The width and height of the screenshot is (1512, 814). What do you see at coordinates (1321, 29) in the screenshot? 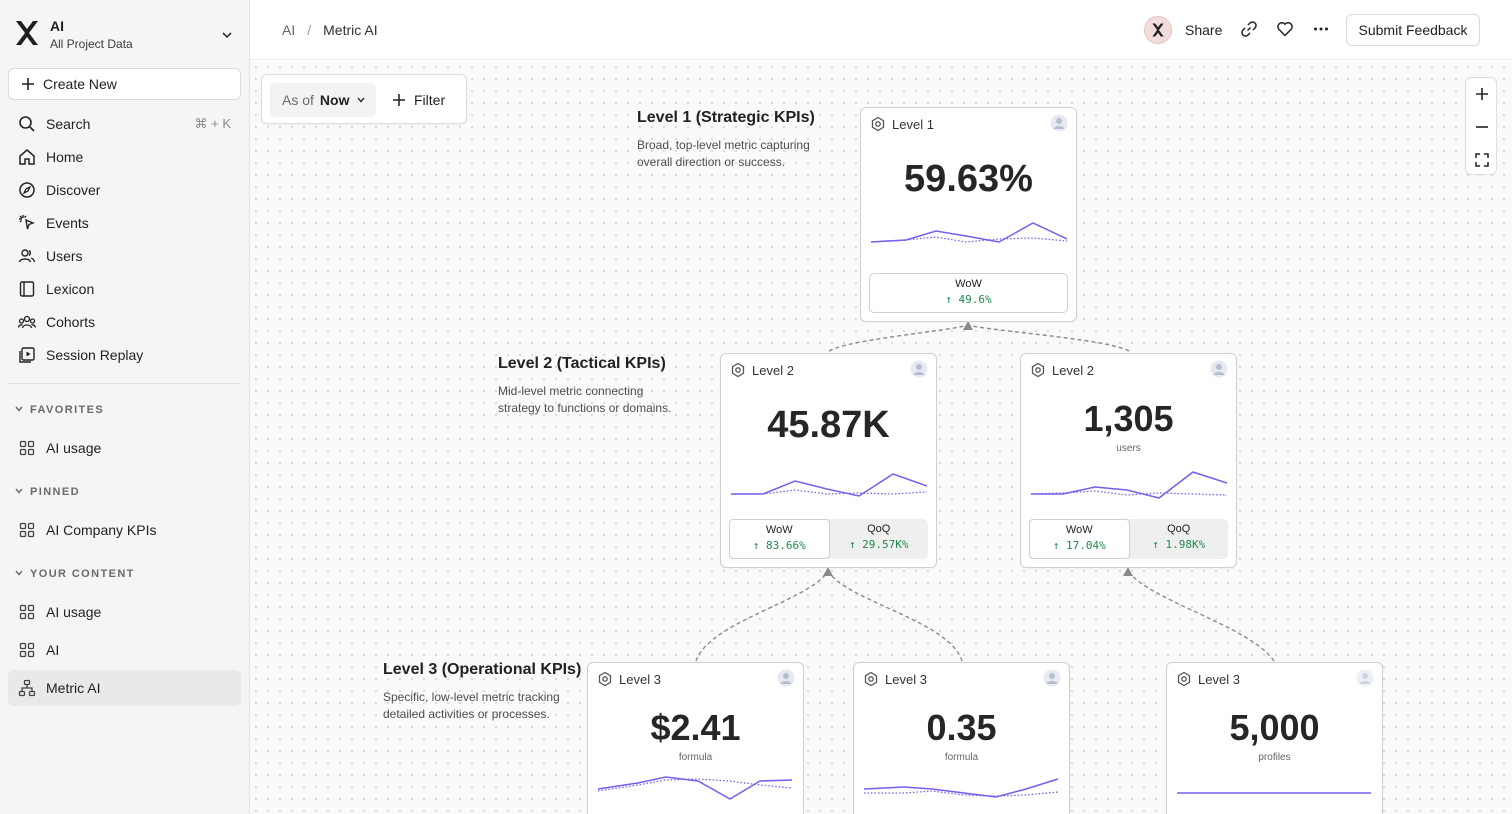
I see `more-options-icon` at bounding box center [1321, 29].